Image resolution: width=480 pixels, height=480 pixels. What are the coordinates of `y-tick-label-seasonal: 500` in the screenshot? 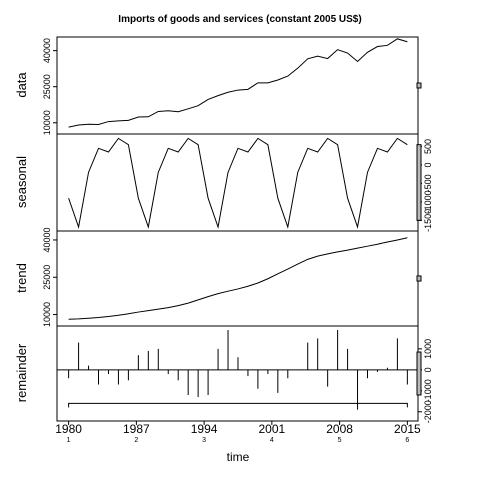 It's located at (428, 146).